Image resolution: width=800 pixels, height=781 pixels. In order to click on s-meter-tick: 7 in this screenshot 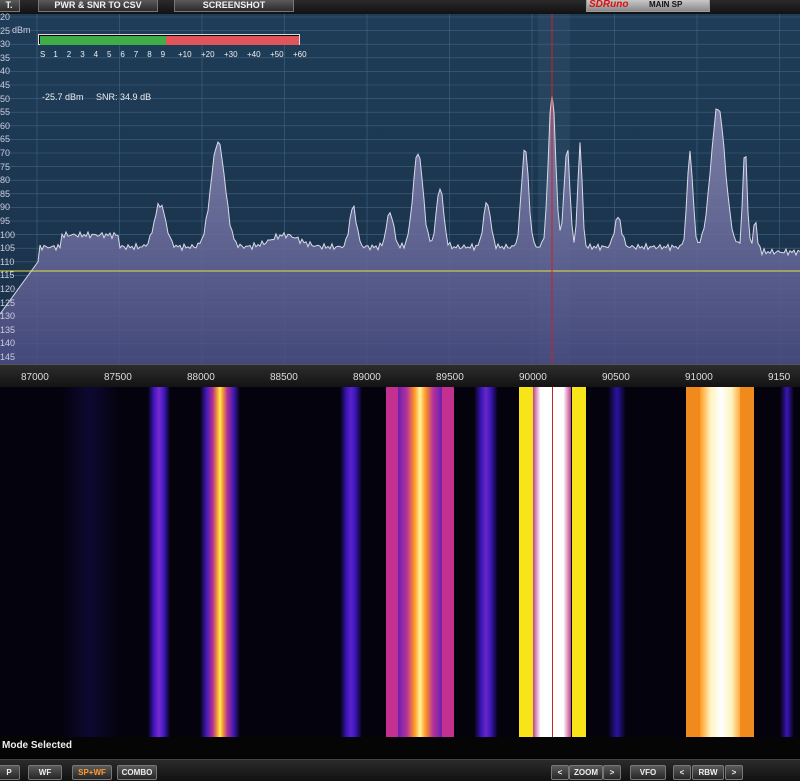, I will do `click(136, 54)`.